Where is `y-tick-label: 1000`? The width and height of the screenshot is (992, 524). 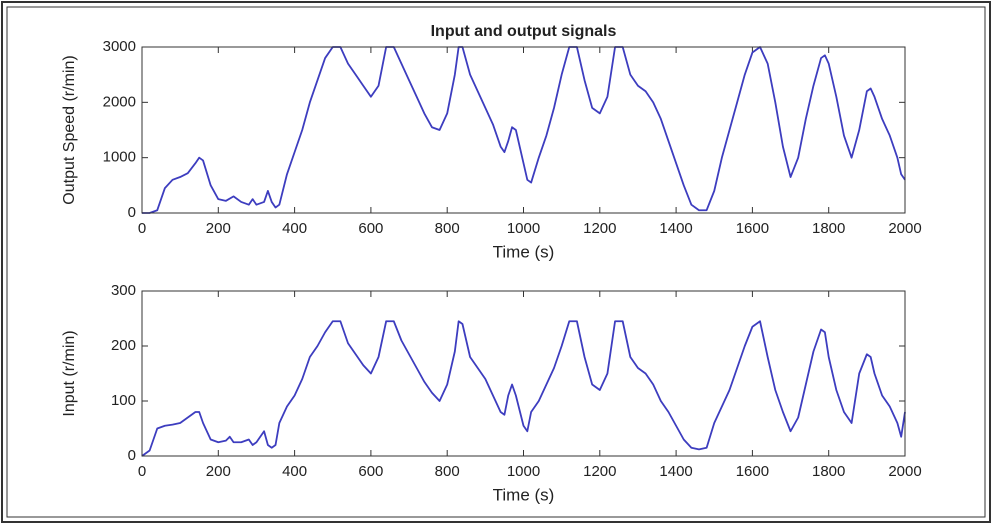 y-tick-label: 1000 is located at coordinates (119, 157).